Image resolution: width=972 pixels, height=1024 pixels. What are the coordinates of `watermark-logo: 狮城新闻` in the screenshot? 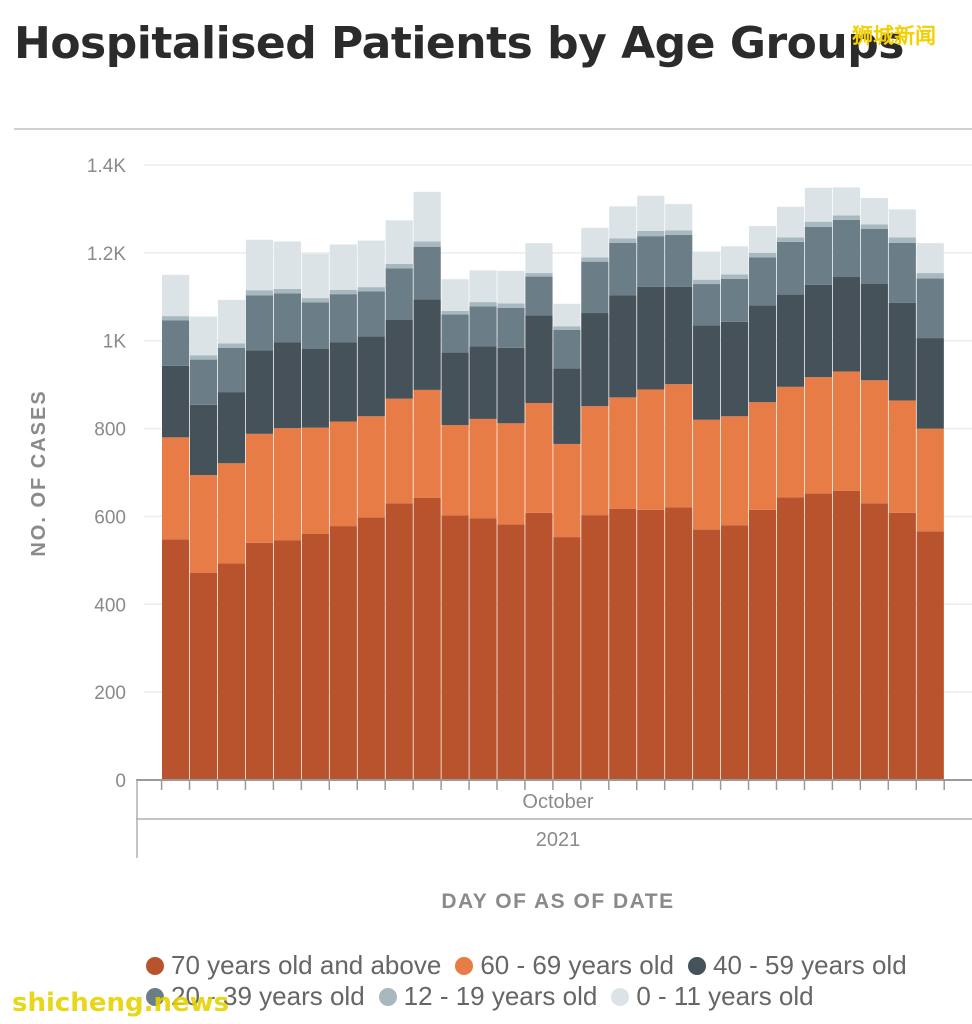 It's located at (894, 36).